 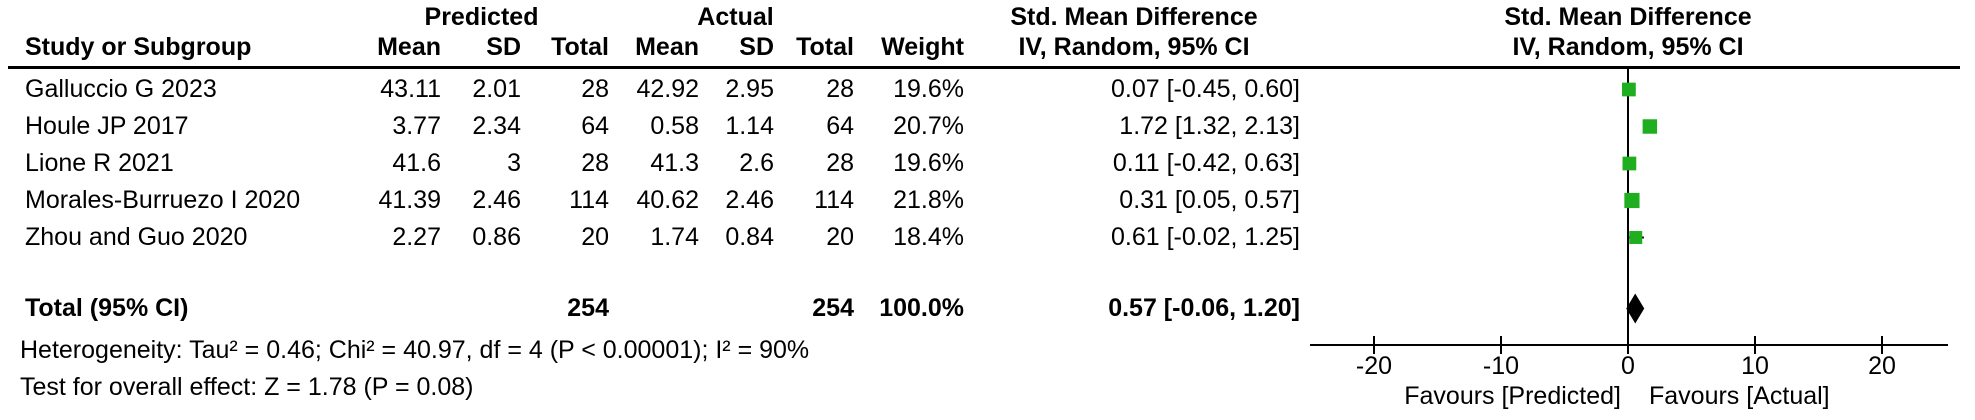 I want to click on cell-actual-sd: 2.6, so click(x=756, y=163).